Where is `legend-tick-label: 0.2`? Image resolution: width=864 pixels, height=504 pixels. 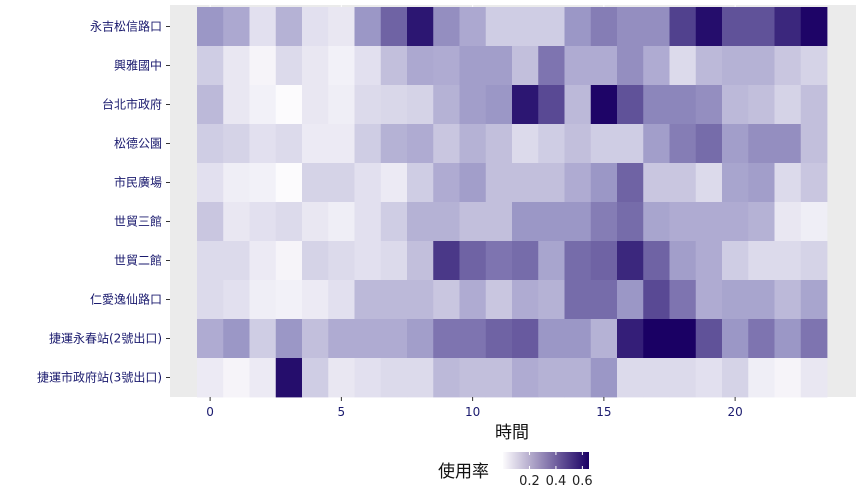 legend-tick-label: 0.2 is located at coordinates (529, 481).